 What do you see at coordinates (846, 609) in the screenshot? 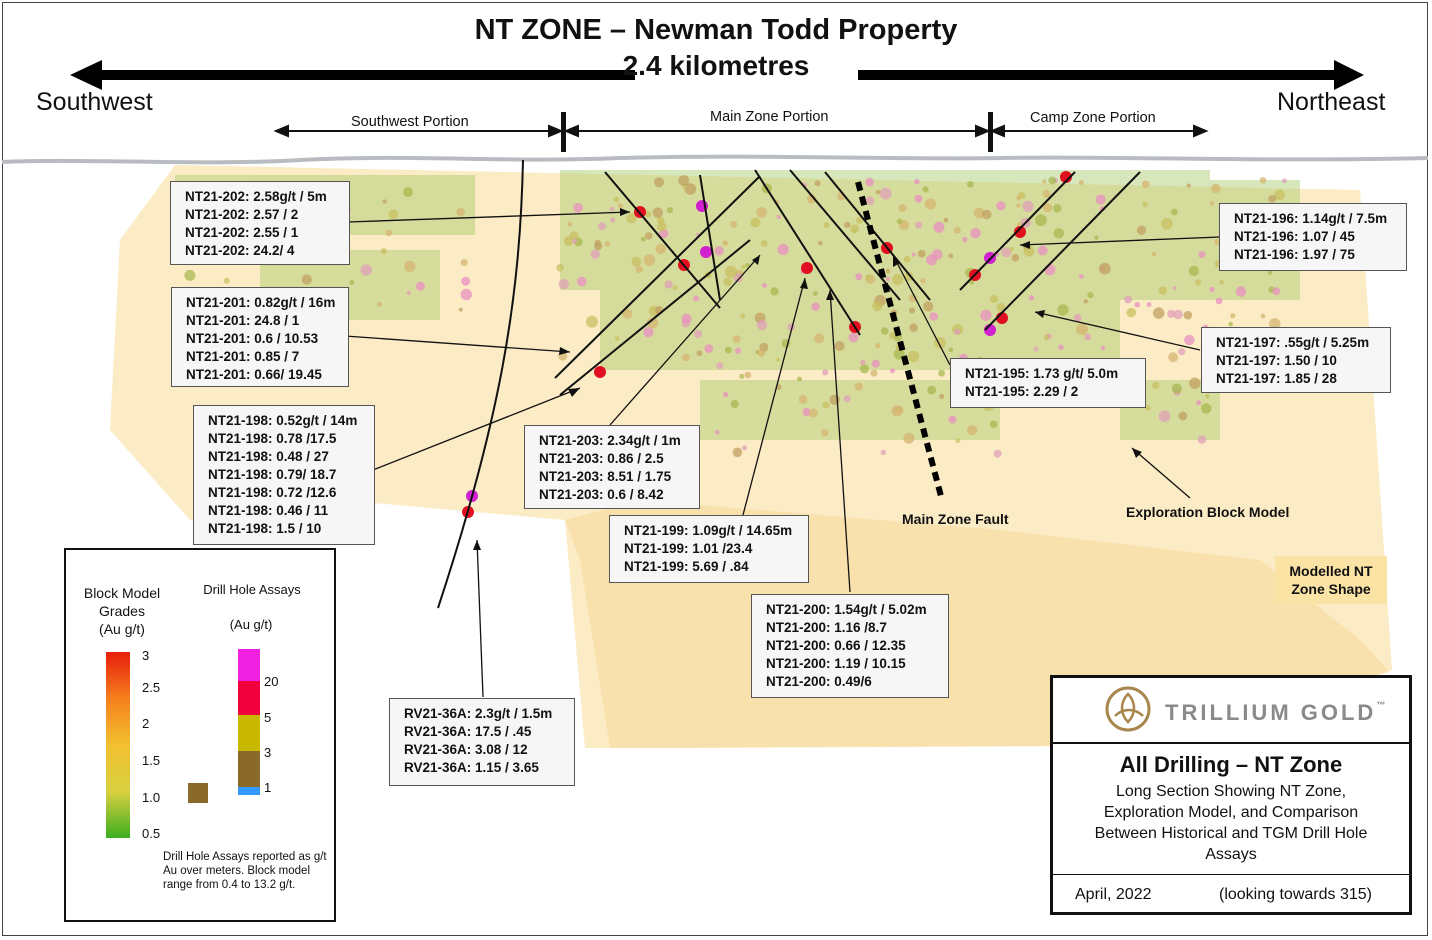
I see `callout-line: NT21-200: 1.54g/t / 5.02m` at bounding box center [846, 609].